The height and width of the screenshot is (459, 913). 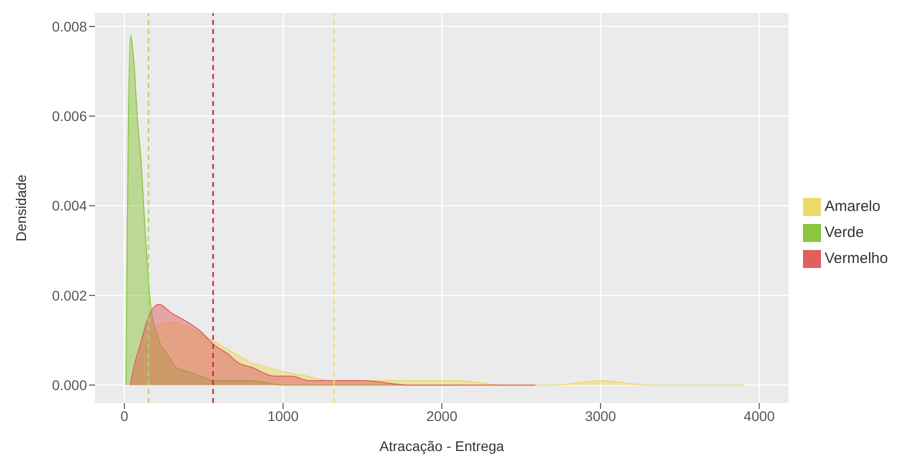 What do you see at coordinates (70, 206) in the screenshot?
I see `y-tick-label: 0.004` at bounding box center [70, 206].